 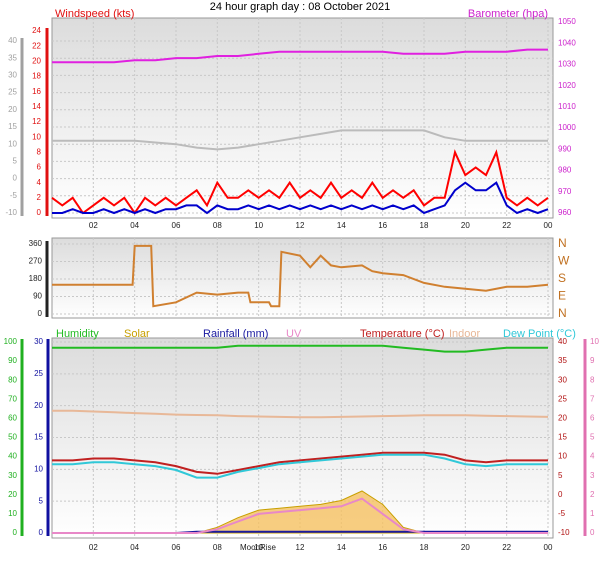 I want to click on y-tick-label: 50, so click(x=12, y=437).